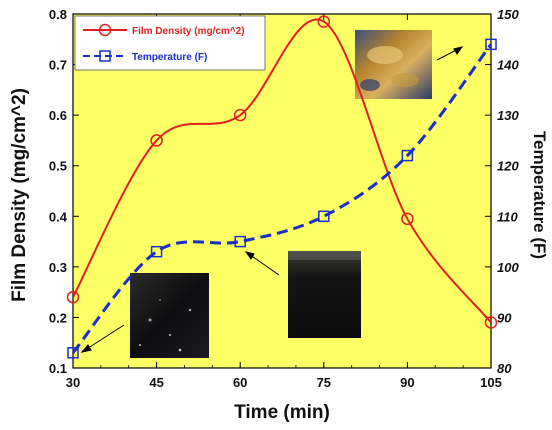  Describe the element at coordinates (58, 317) in the screenshot. I see `y-left-tick-label: 0.2` at that location.